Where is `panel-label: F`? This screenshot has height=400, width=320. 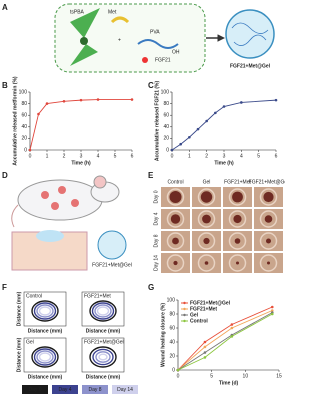 panel-label: F is located at coordinates (4, 287).